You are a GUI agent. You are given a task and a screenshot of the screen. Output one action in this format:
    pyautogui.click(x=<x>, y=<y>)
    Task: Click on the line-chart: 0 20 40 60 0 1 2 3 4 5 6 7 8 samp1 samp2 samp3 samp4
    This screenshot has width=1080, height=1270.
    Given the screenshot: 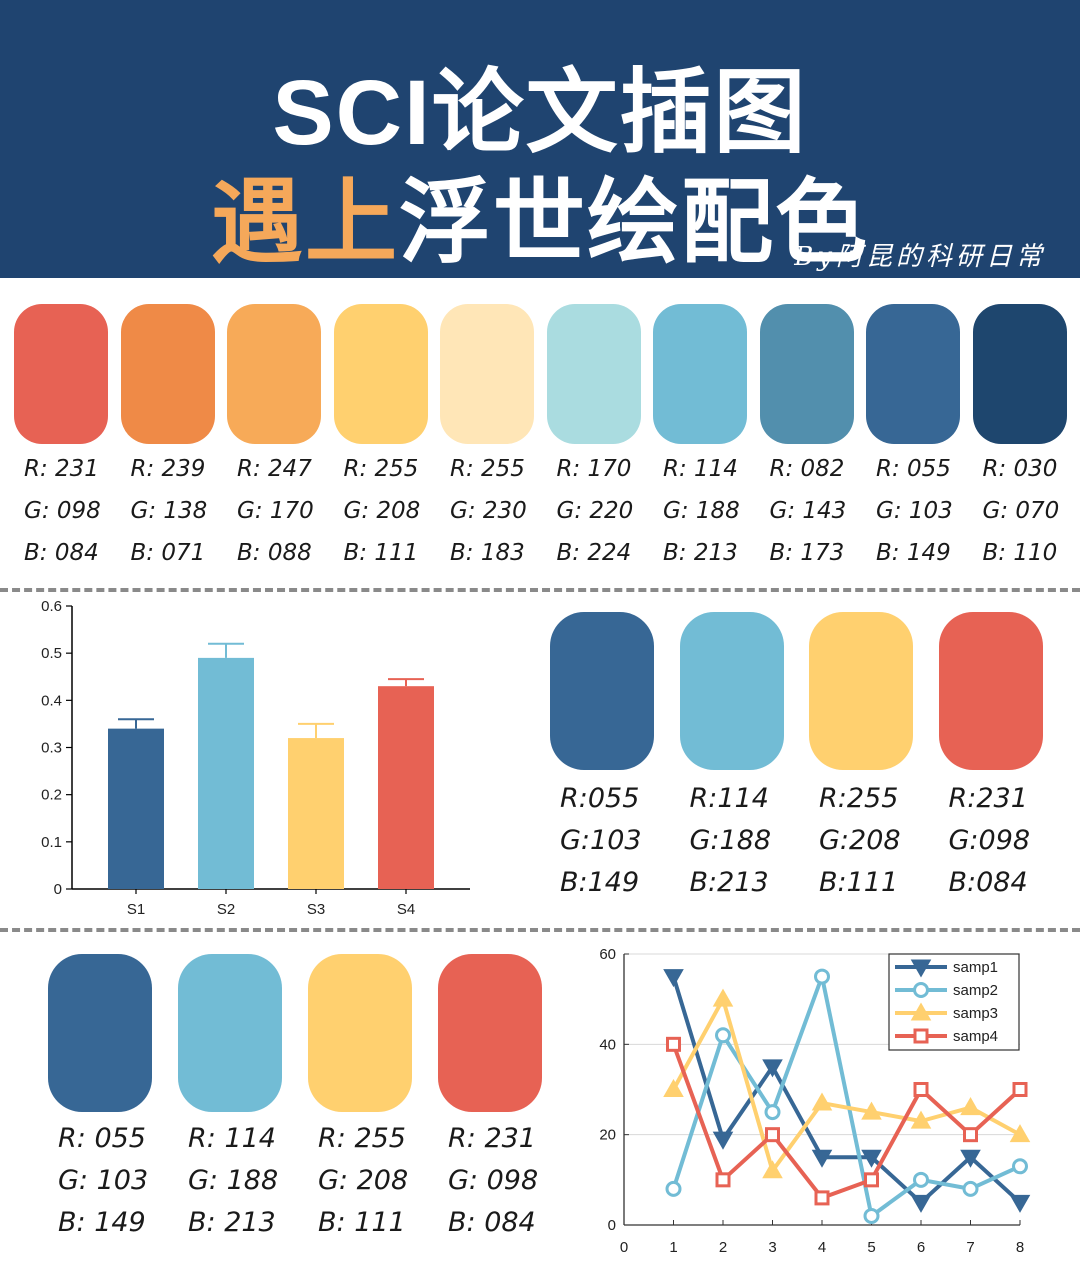 What is the action you would take?
    pyautogui.click(x=815, y=1101)
    